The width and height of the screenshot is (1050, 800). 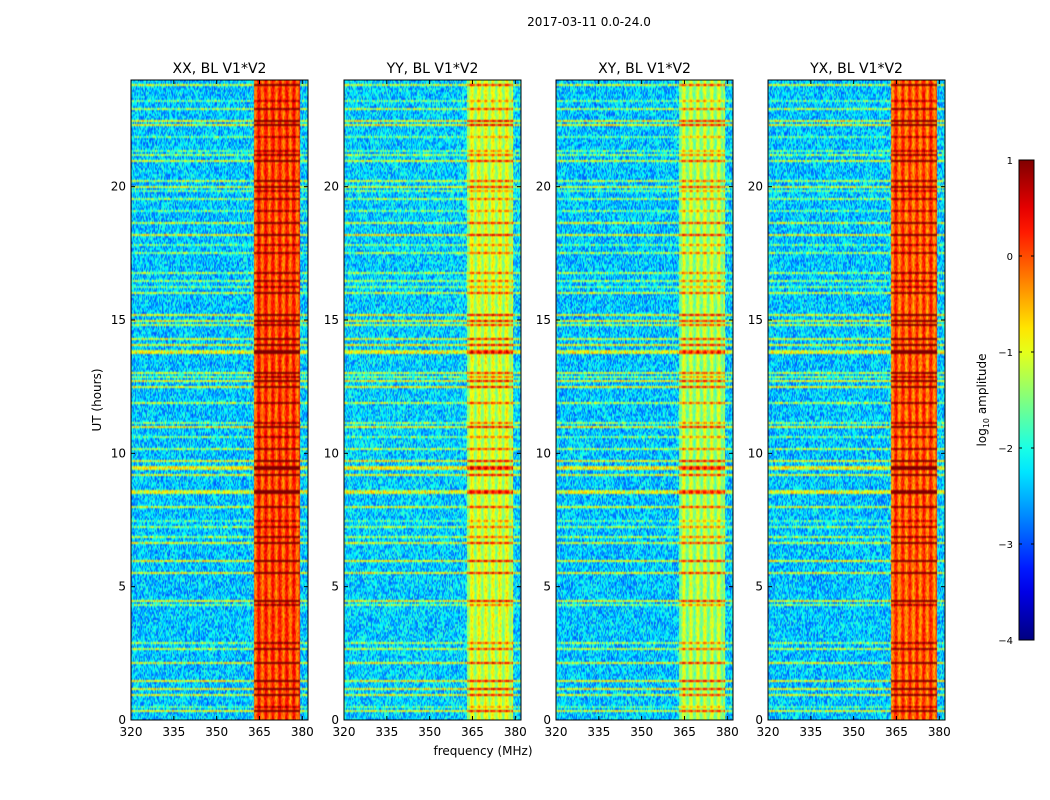 I want to click on panel-1-heatmap, so click(x=219, y=400).